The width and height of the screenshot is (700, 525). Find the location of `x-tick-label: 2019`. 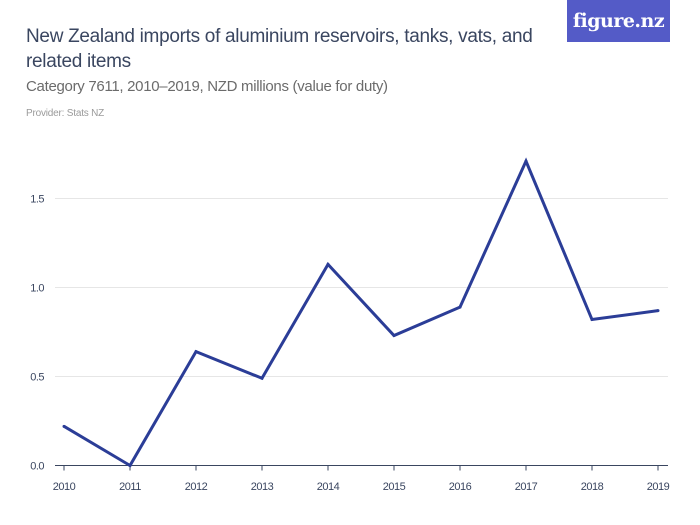

x-tick-label: 2019 is located at coordinates (658, 487).